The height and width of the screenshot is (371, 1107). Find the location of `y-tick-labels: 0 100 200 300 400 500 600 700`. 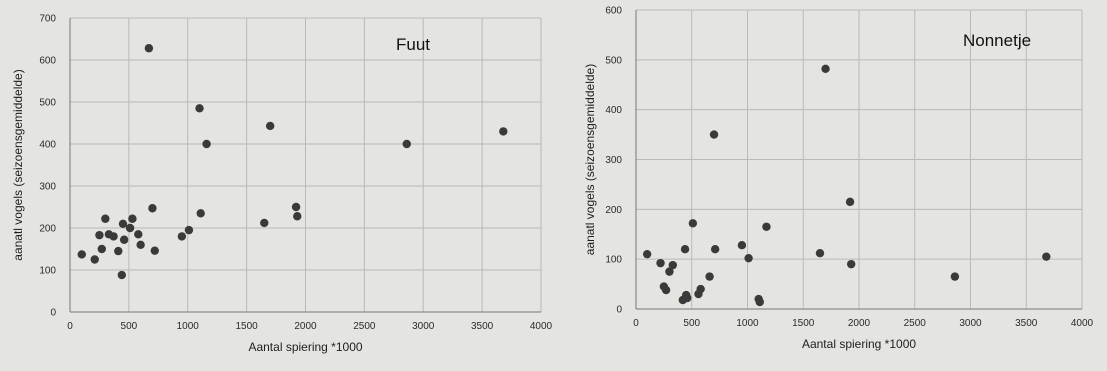

y-tick-labels: 0 100 200 300 400 500 600 700 is located at coordinates (47, 166).